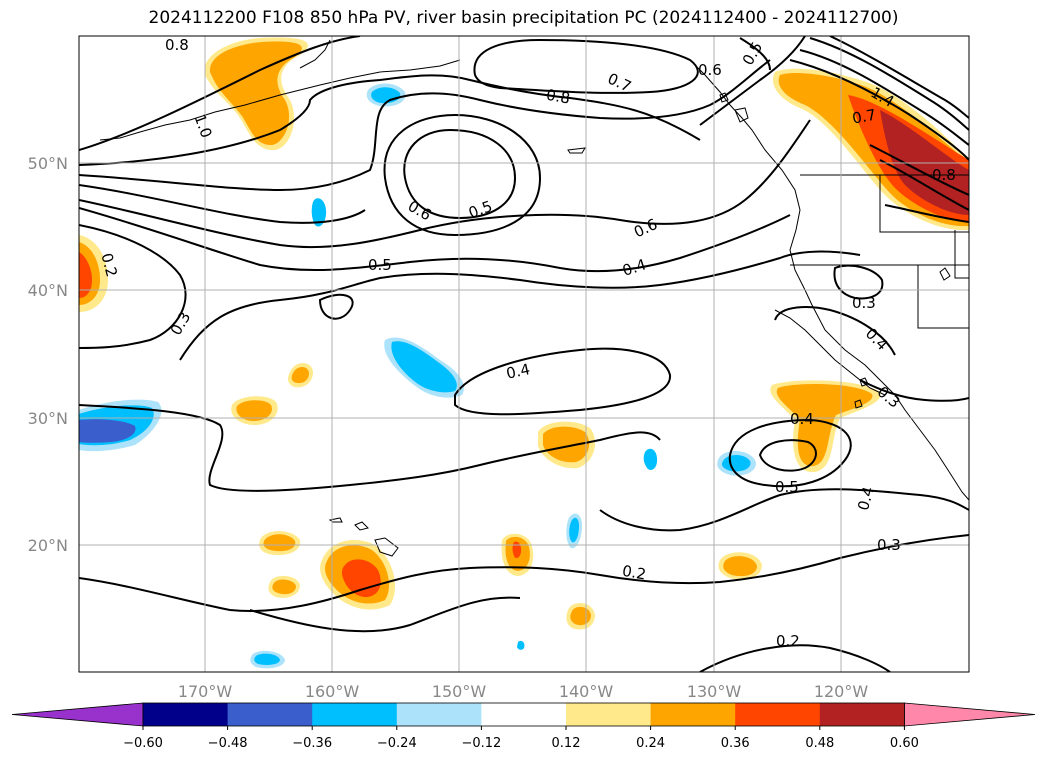 The width and height of the screenshot is (1047, 765). What do you see at coordinates (48, 418) in the screenshot?
I see `lat-label: 30°N` at bounding box center [48, 418].